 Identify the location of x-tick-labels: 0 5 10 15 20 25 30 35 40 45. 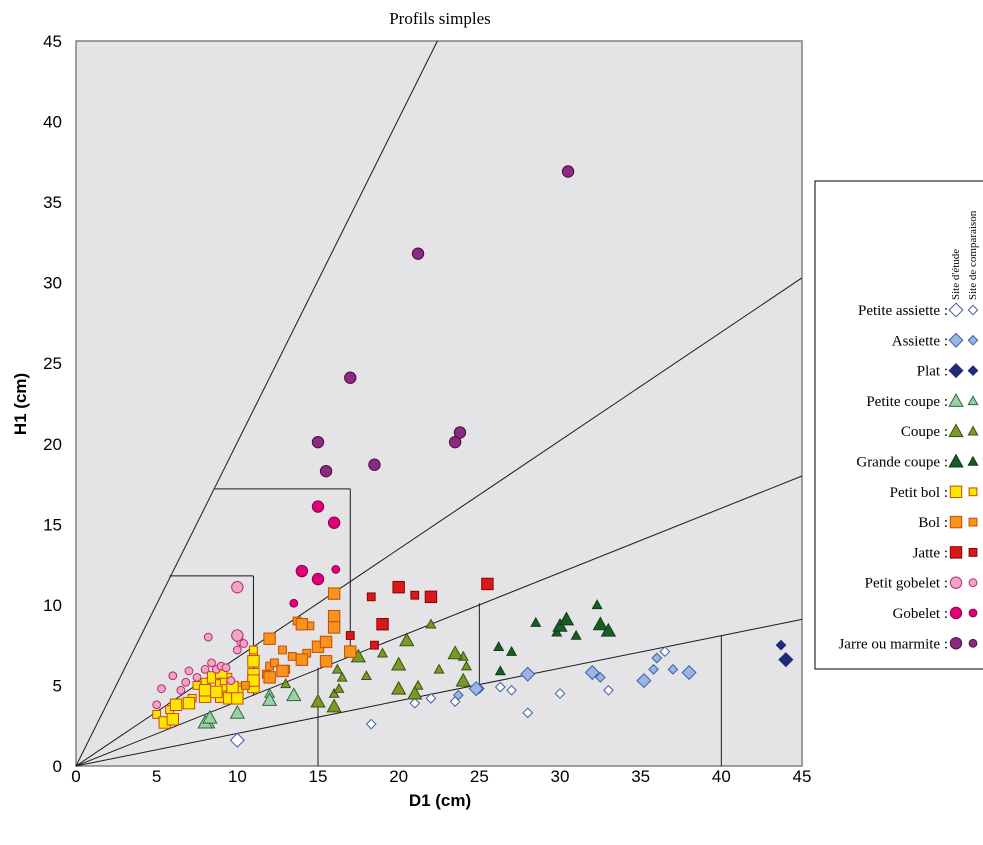
(441, 776).